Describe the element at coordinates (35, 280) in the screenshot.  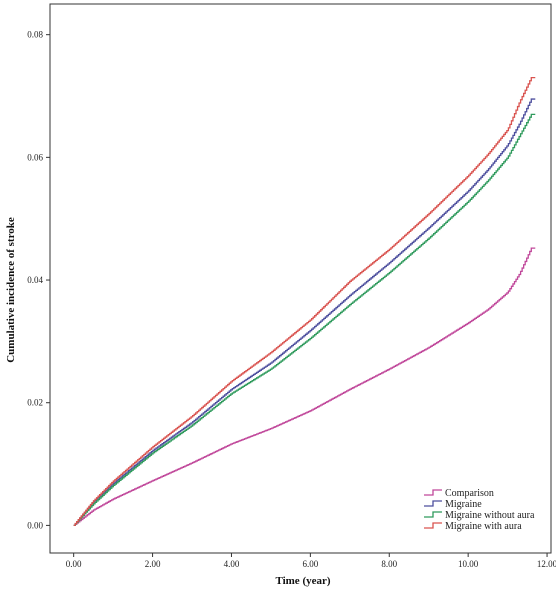
I see `y-tick-label: 0.04` at that location.